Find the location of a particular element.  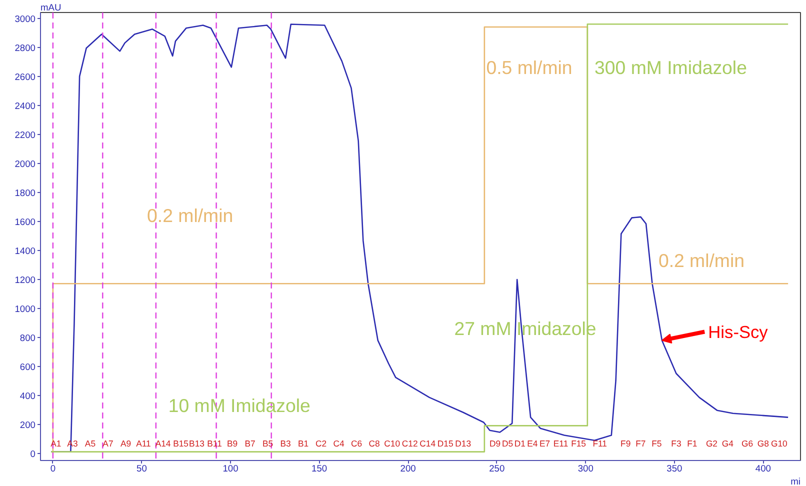

y-tick-label: 1200 is located at coordinates (25, 279).